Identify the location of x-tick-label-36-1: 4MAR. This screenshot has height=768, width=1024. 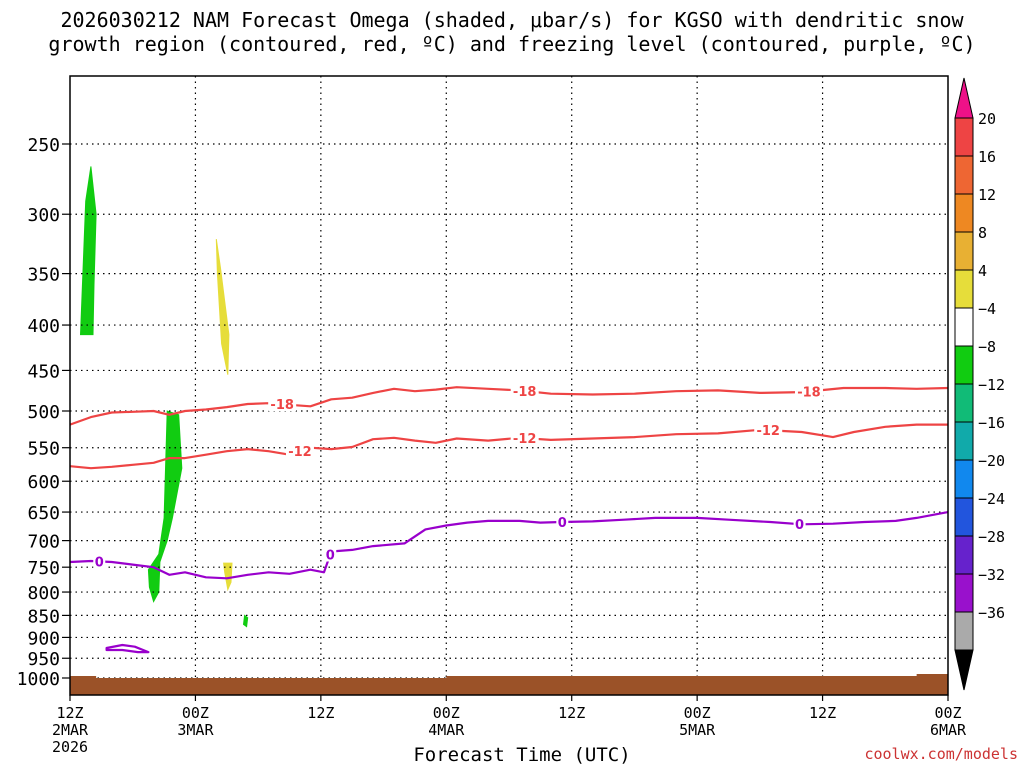
(446, 730).